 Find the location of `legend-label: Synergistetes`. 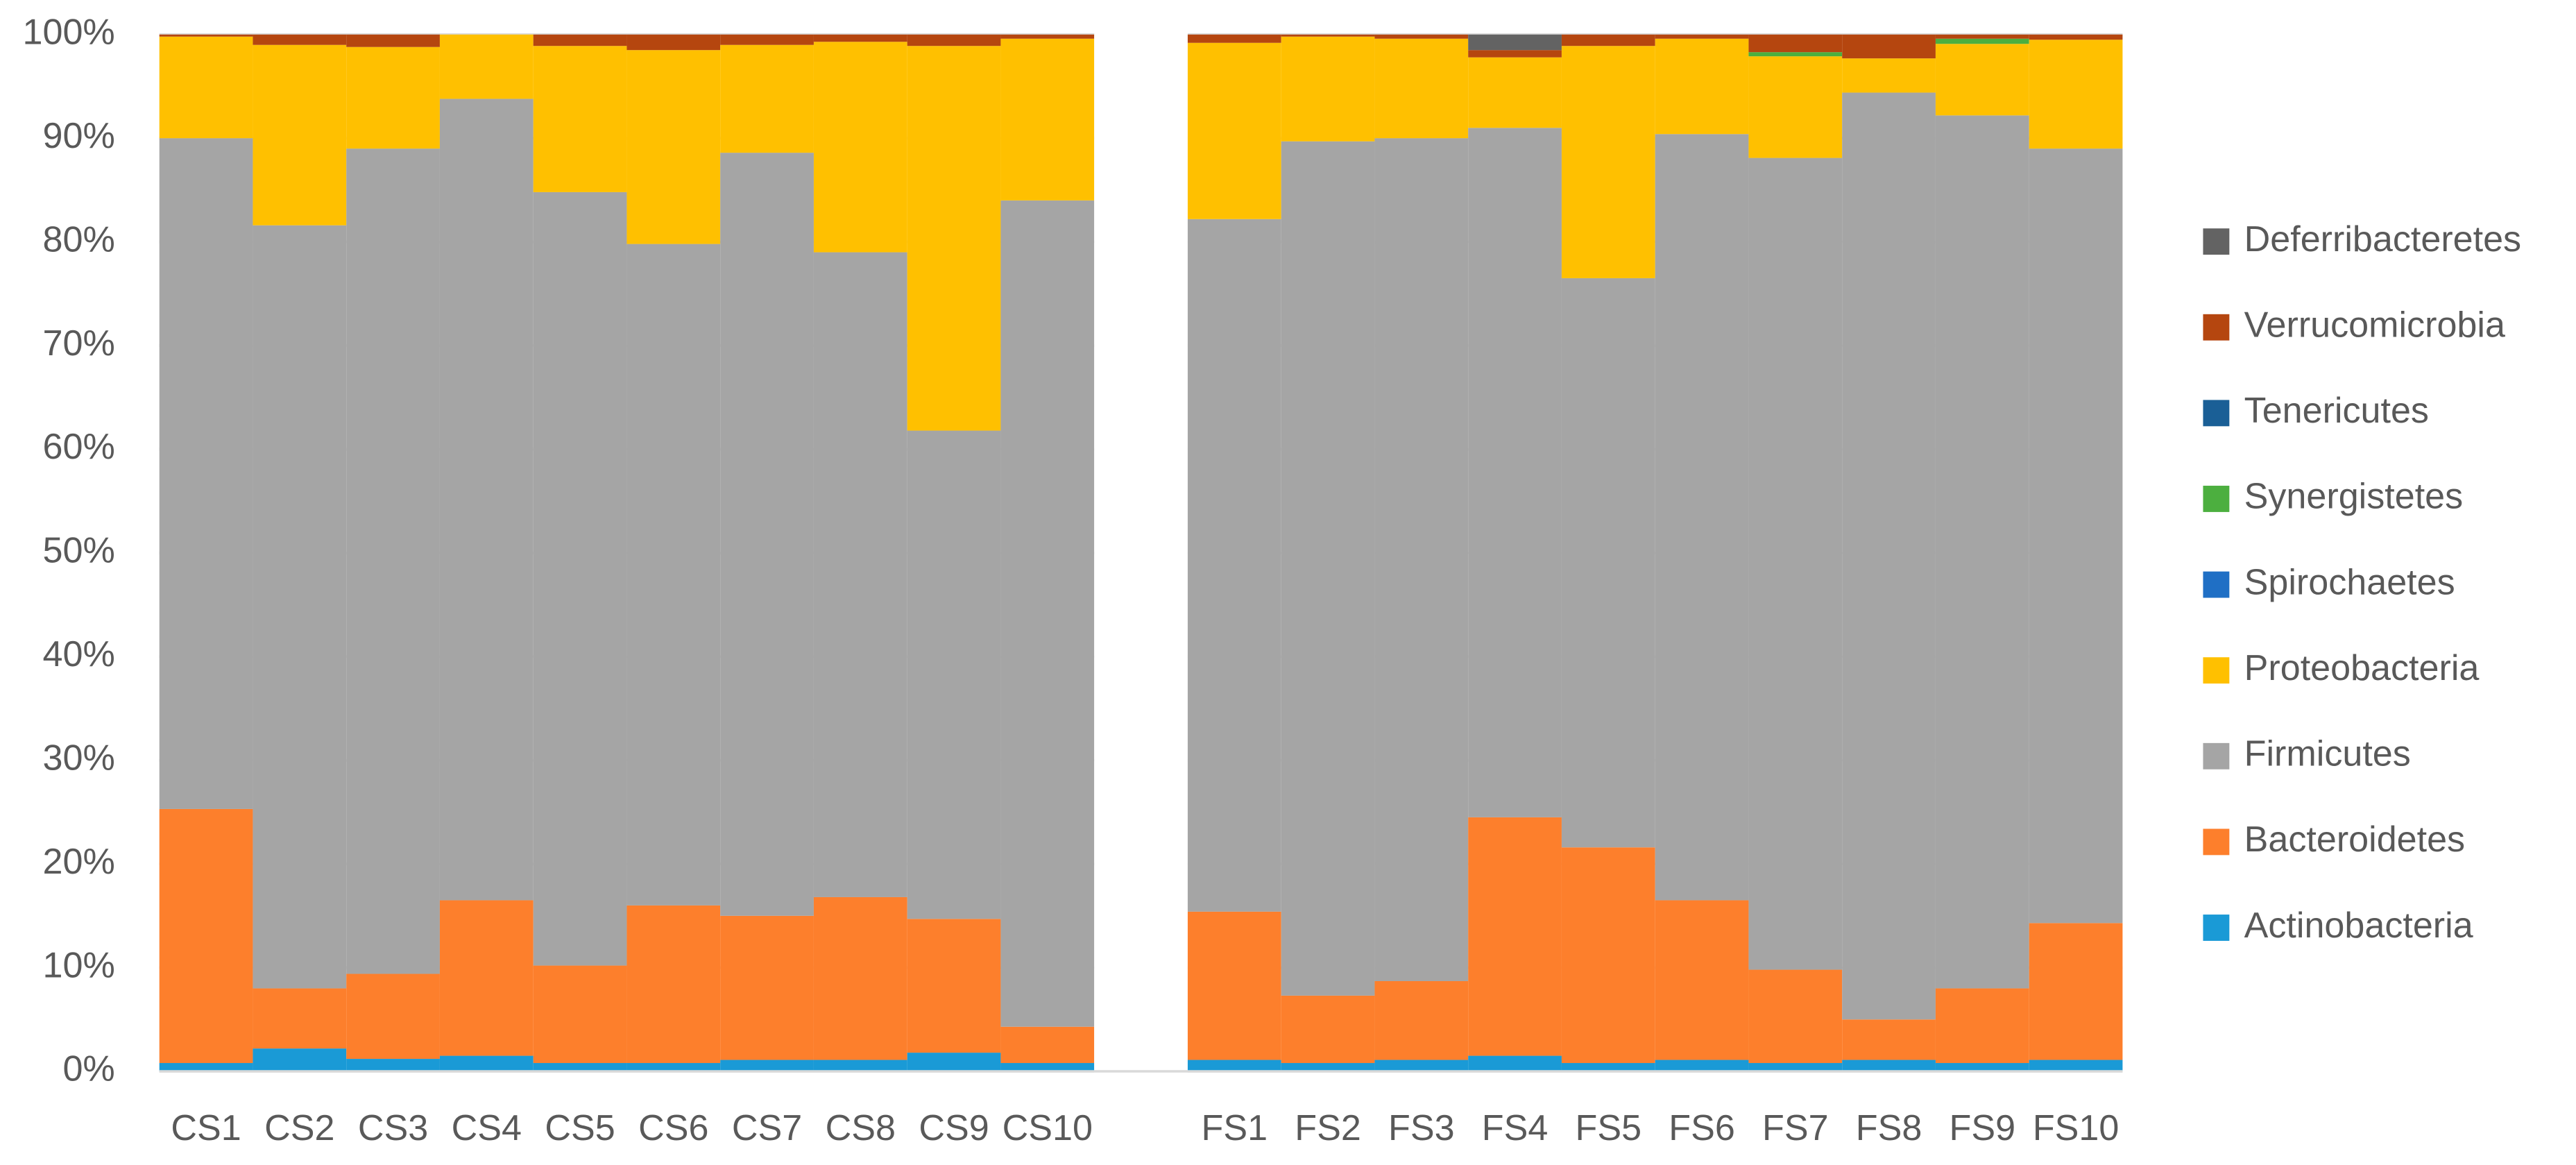

legend-label: Synergistetes is located at coordinates (2354, 497).